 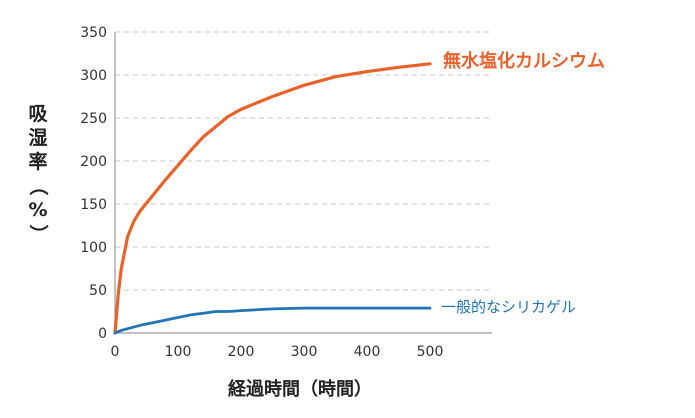 What do you see at coordinates (304, 352) in the screenshot?
I see `x-tick-label: 300` at bounding box center [304, 352].